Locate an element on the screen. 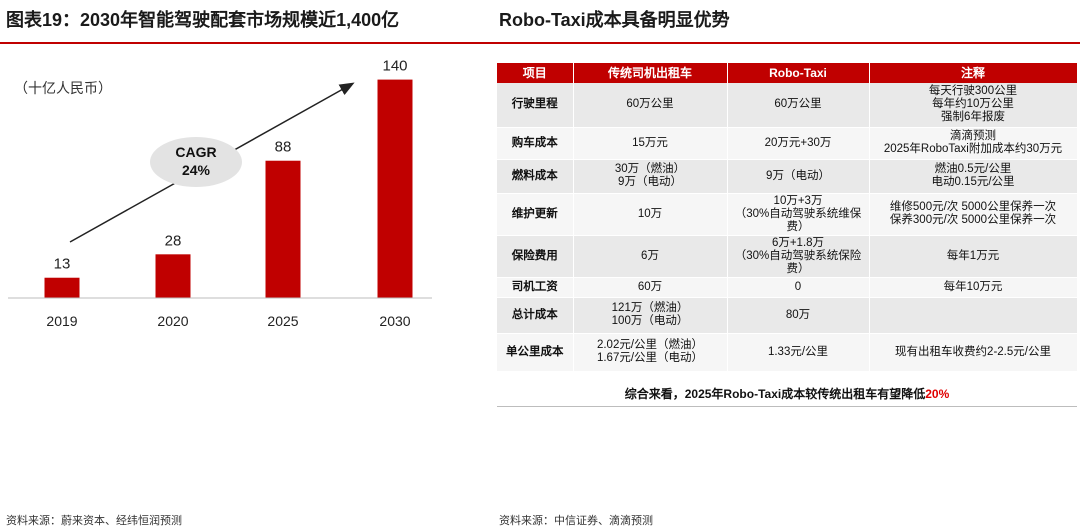 The image size is (1080, 531). bar-value-label: 88 is located at coordinates (283, 147).